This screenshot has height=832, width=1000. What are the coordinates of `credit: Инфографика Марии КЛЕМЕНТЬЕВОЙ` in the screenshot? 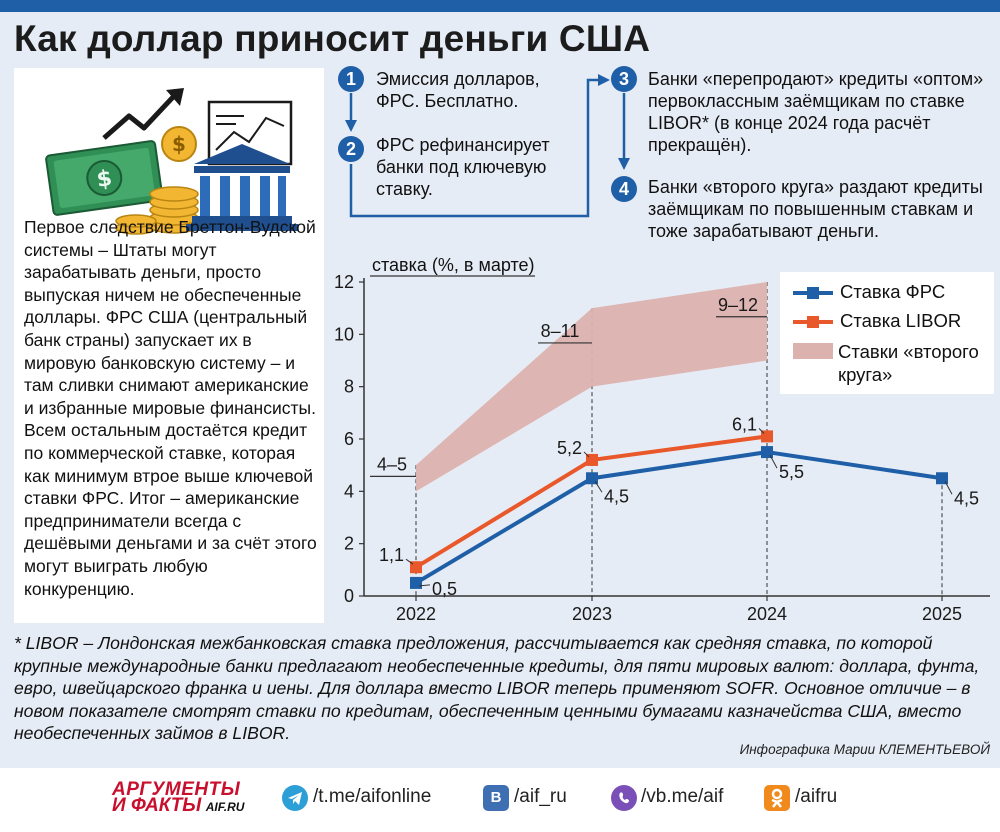 It's located at (864, 749).